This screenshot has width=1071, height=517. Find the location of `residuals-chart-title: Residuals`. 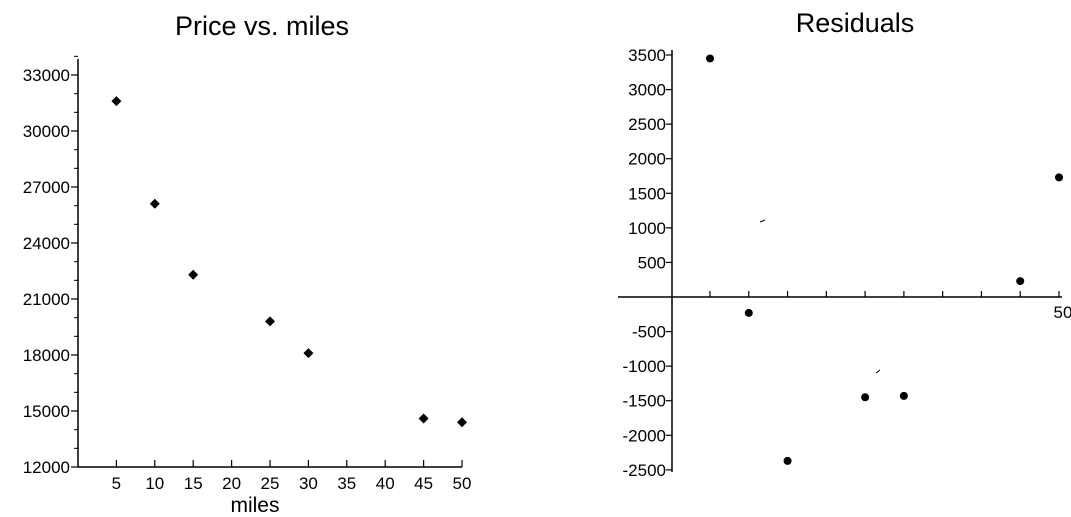

residuals-chart-title: Residuals is located at coordinates (855, 23).